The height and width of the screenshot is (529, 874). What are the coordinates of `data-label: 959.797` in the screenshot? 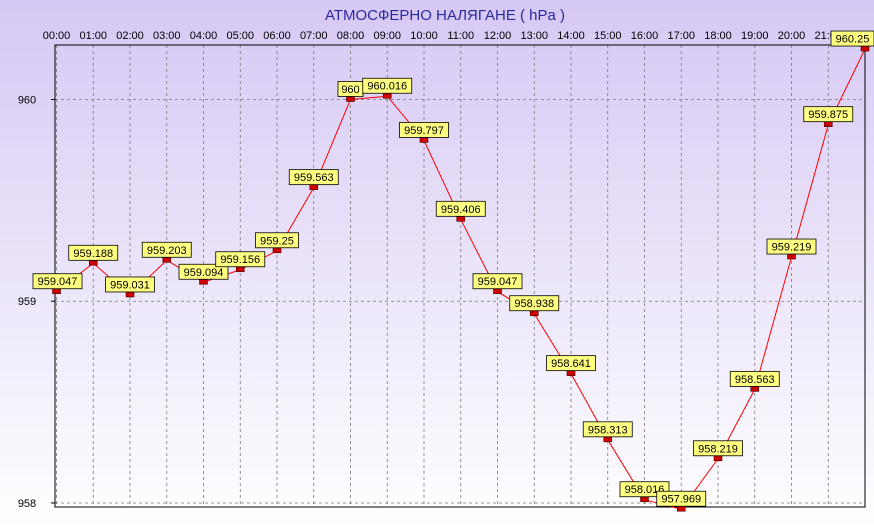 It's located at (424, 130).